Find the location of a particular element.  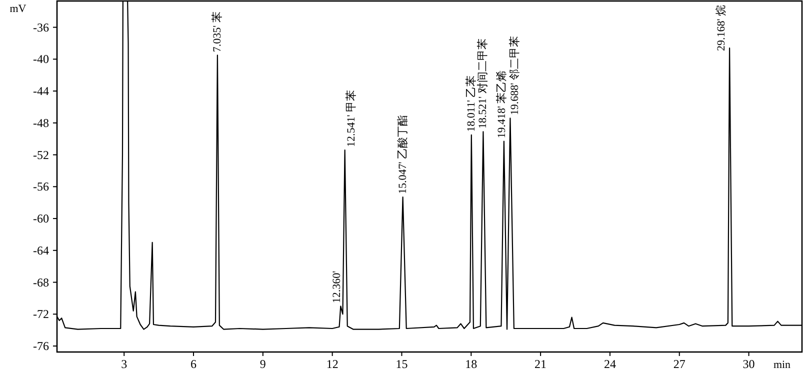

annotation: 19.418' 苯乙烯 is located at coordinates (501, 104).